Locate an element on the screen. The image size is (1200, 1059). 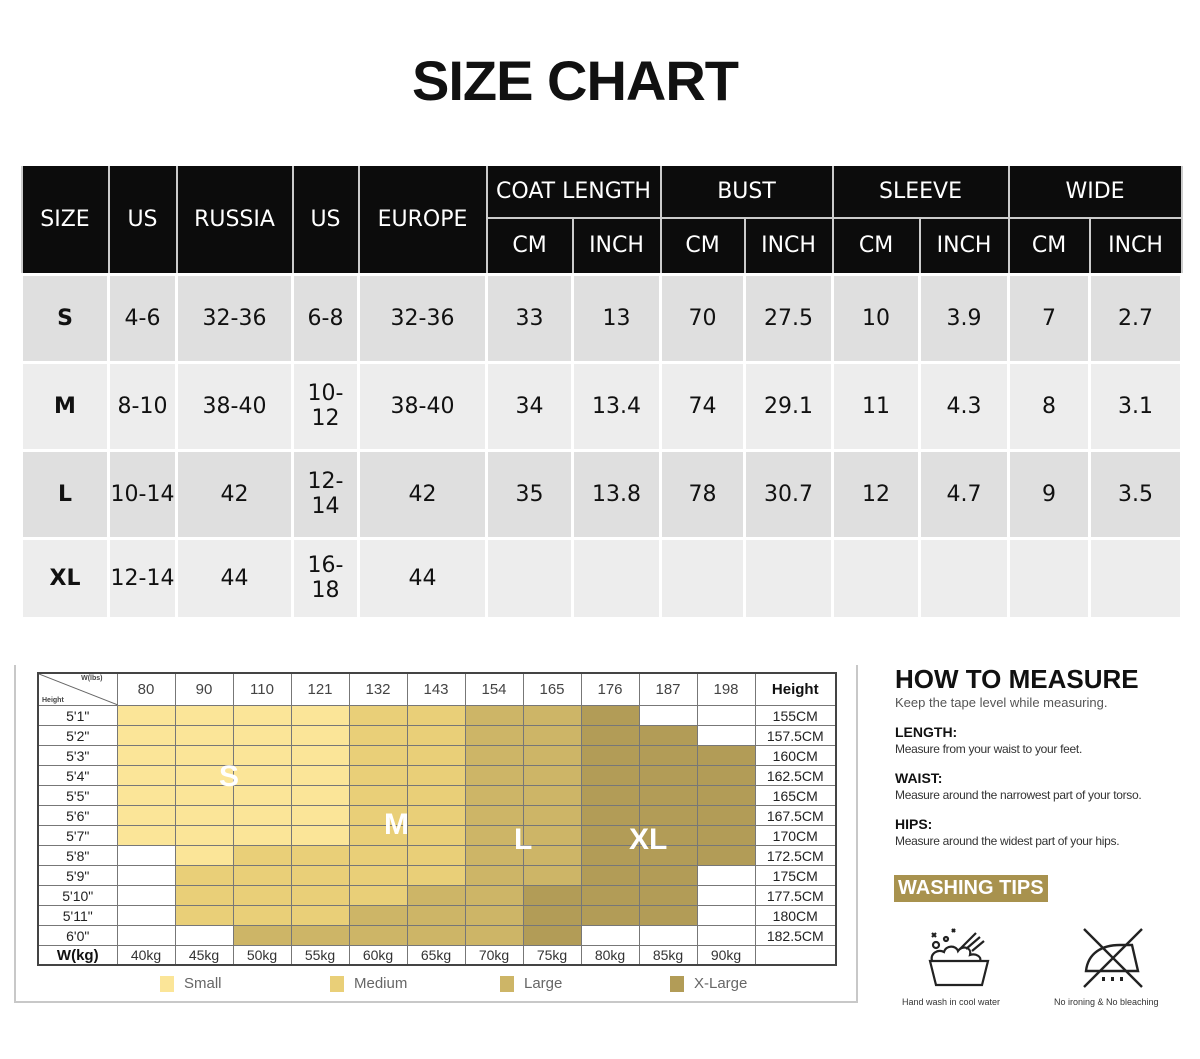
weight-lbs-label: 132 is located at coordinates (378, 689).